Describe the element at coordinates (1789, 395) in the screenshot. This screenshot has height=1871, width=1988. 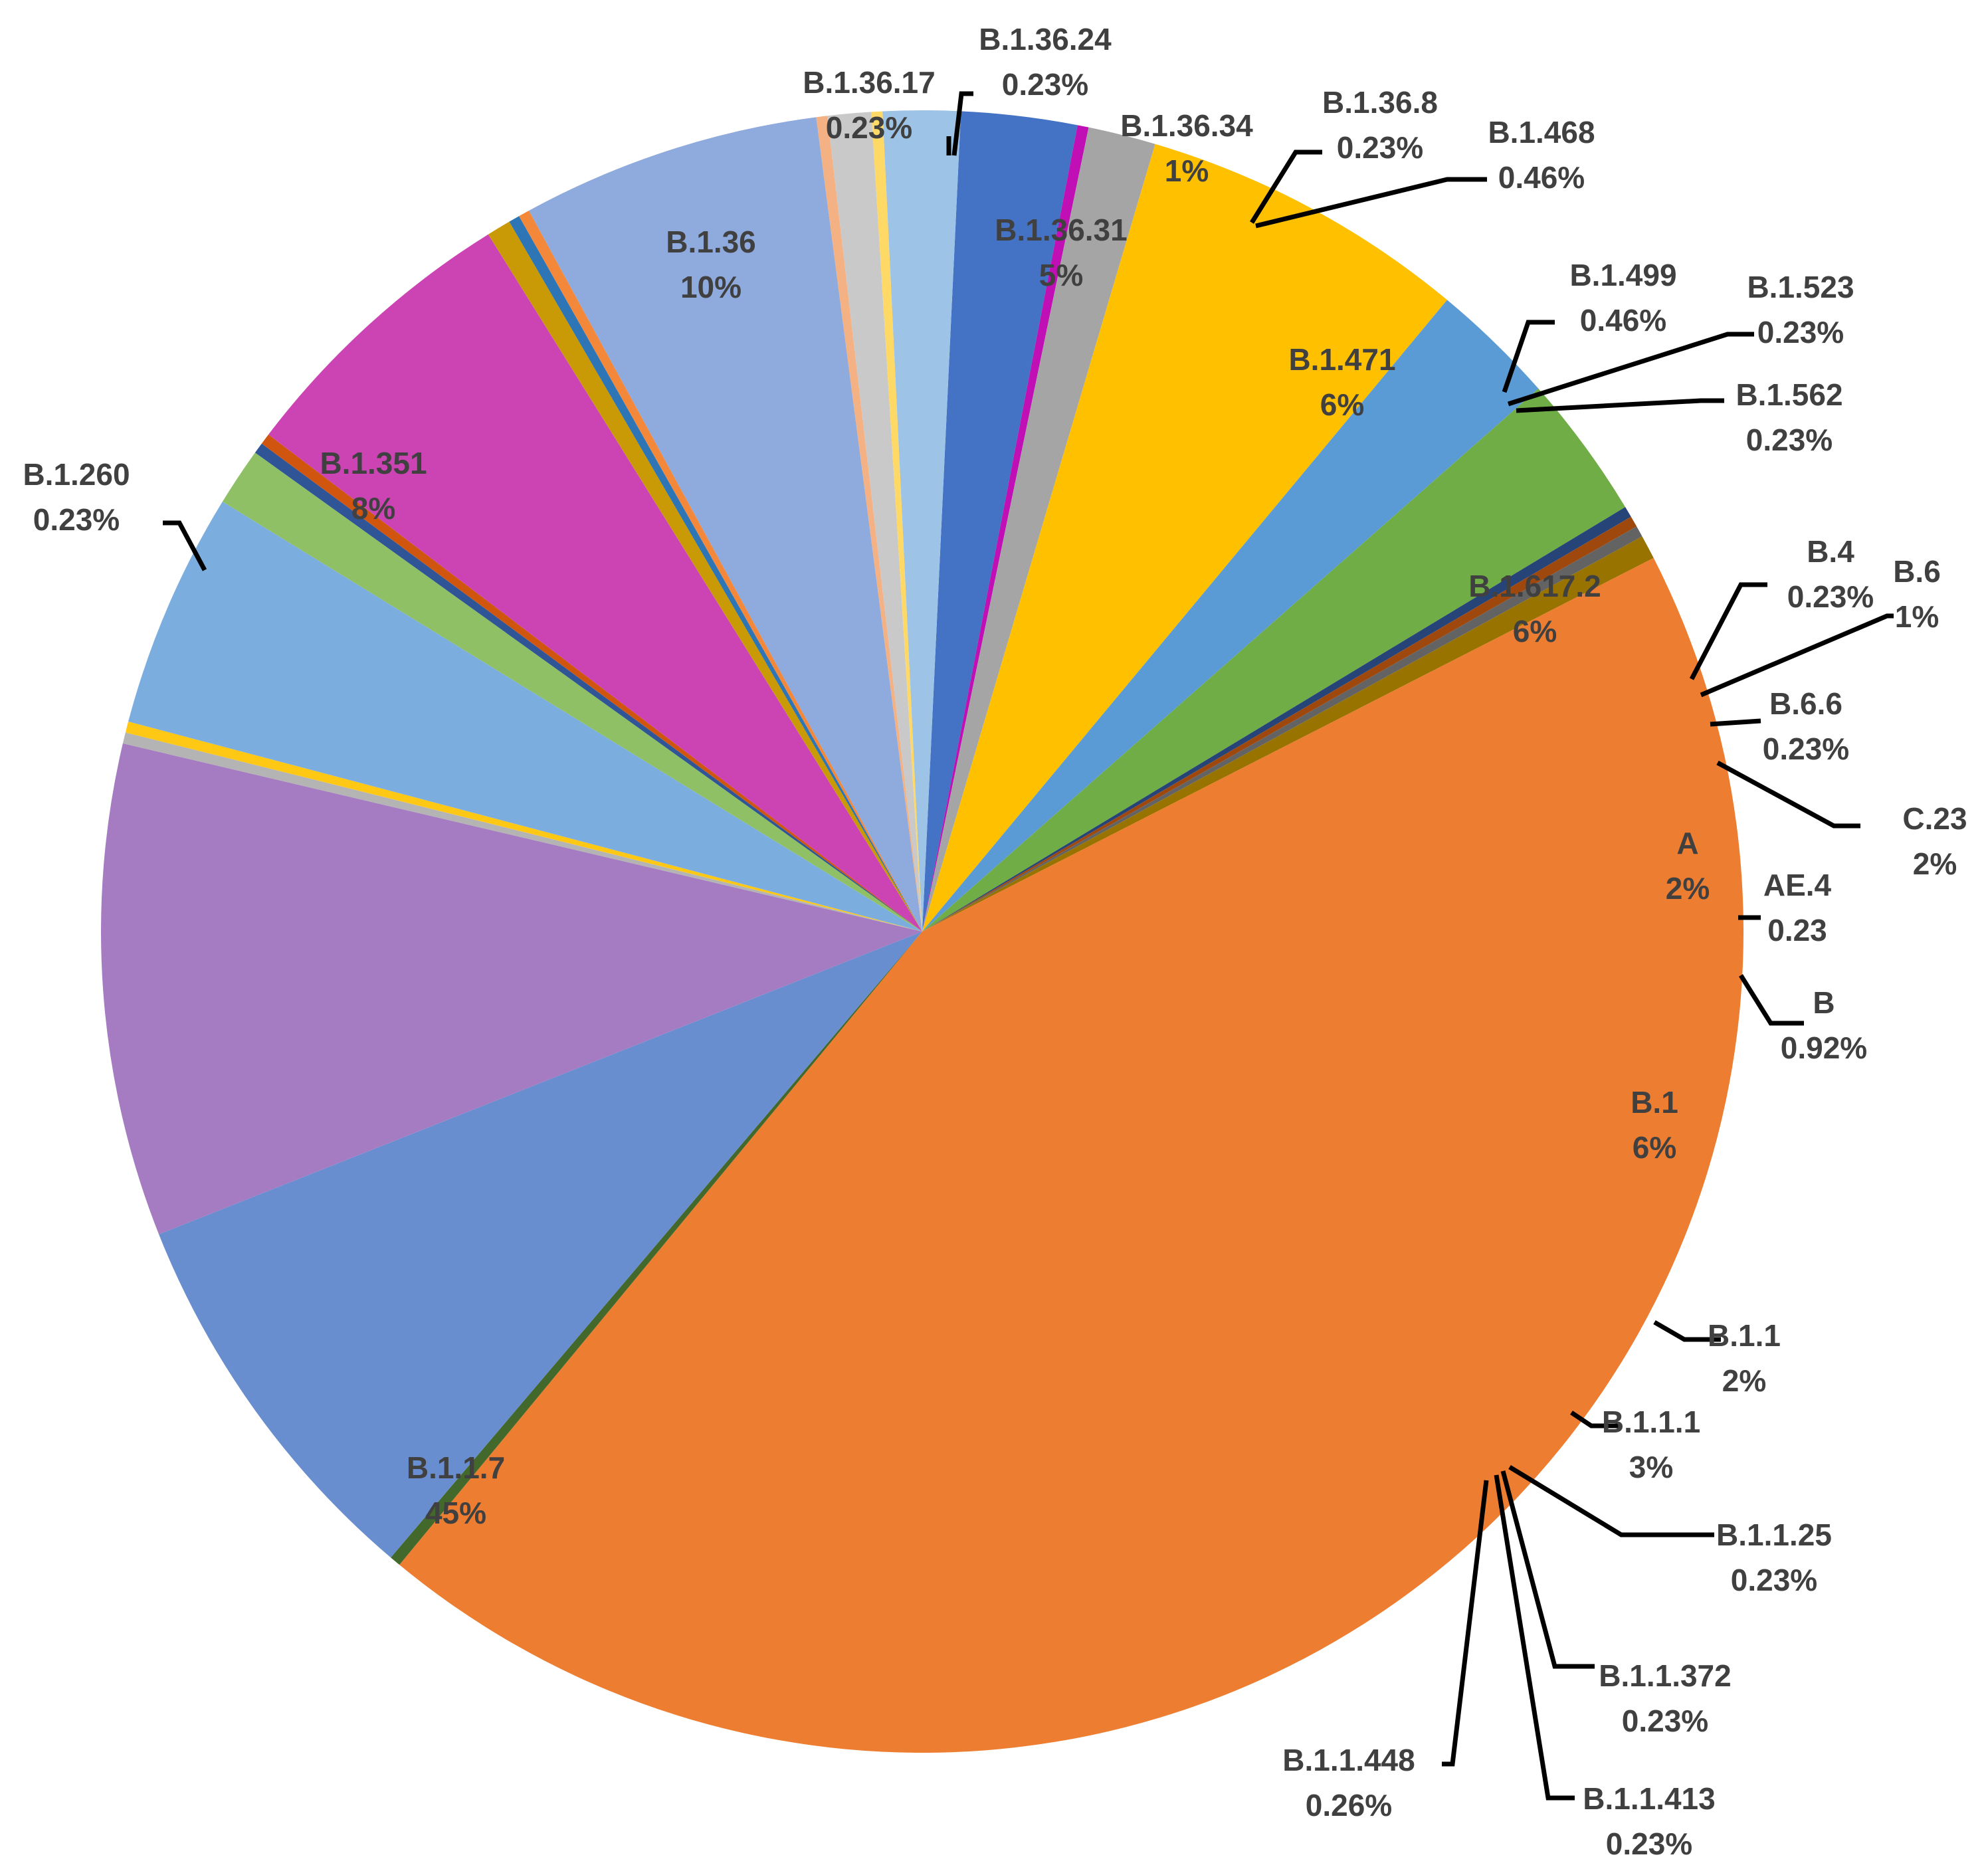
I see `slice-label-b-1-562: B.1.562` at that location.